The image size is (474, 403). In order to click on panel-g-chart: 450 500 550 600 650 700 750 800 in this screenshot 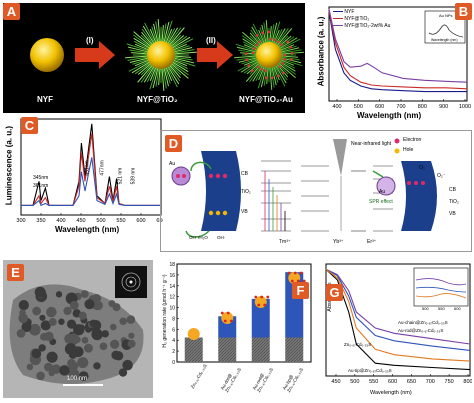, I will do `click(399, 324)`.